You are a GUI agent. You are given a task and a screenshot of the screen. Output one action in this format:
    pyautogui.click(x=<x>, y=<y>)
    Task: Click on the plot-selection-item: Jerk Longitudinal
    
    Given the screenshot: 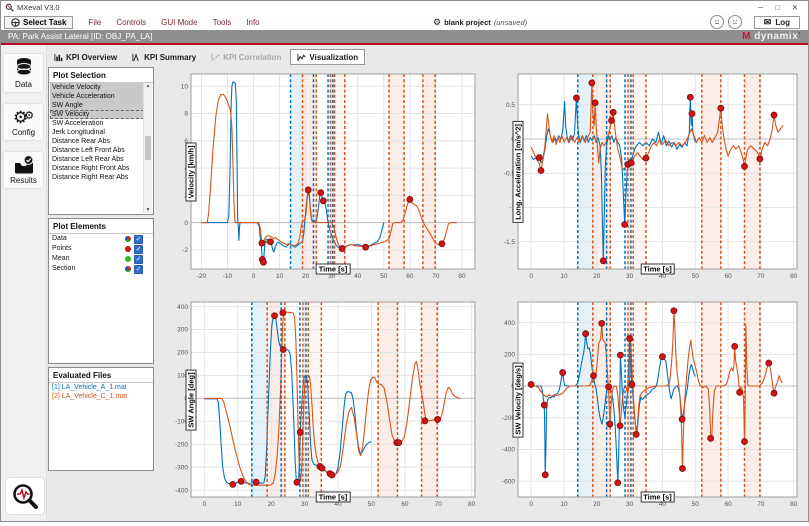 What is the action you would take?
    pyautogui.click(x=78, y=132)
    